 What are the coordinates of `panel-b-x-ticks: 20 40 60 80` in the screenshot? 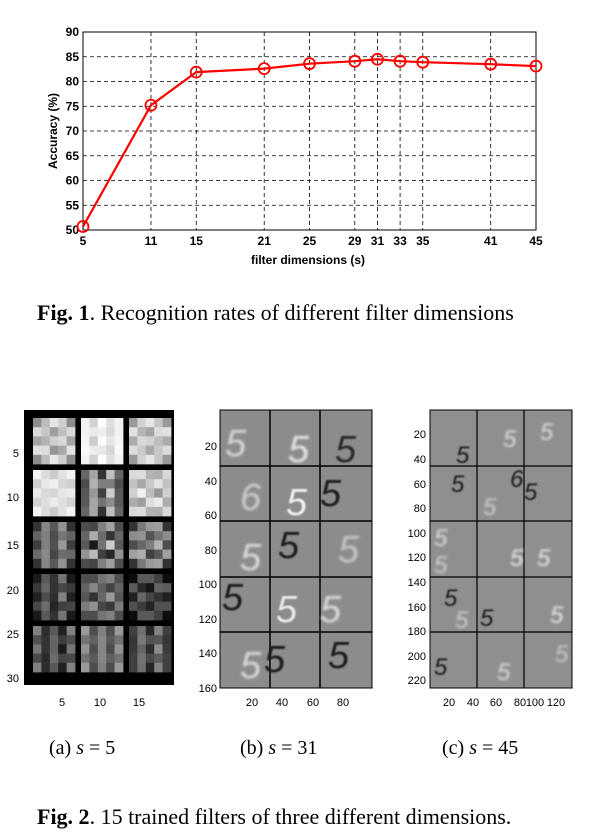 It's located at (297, 703).